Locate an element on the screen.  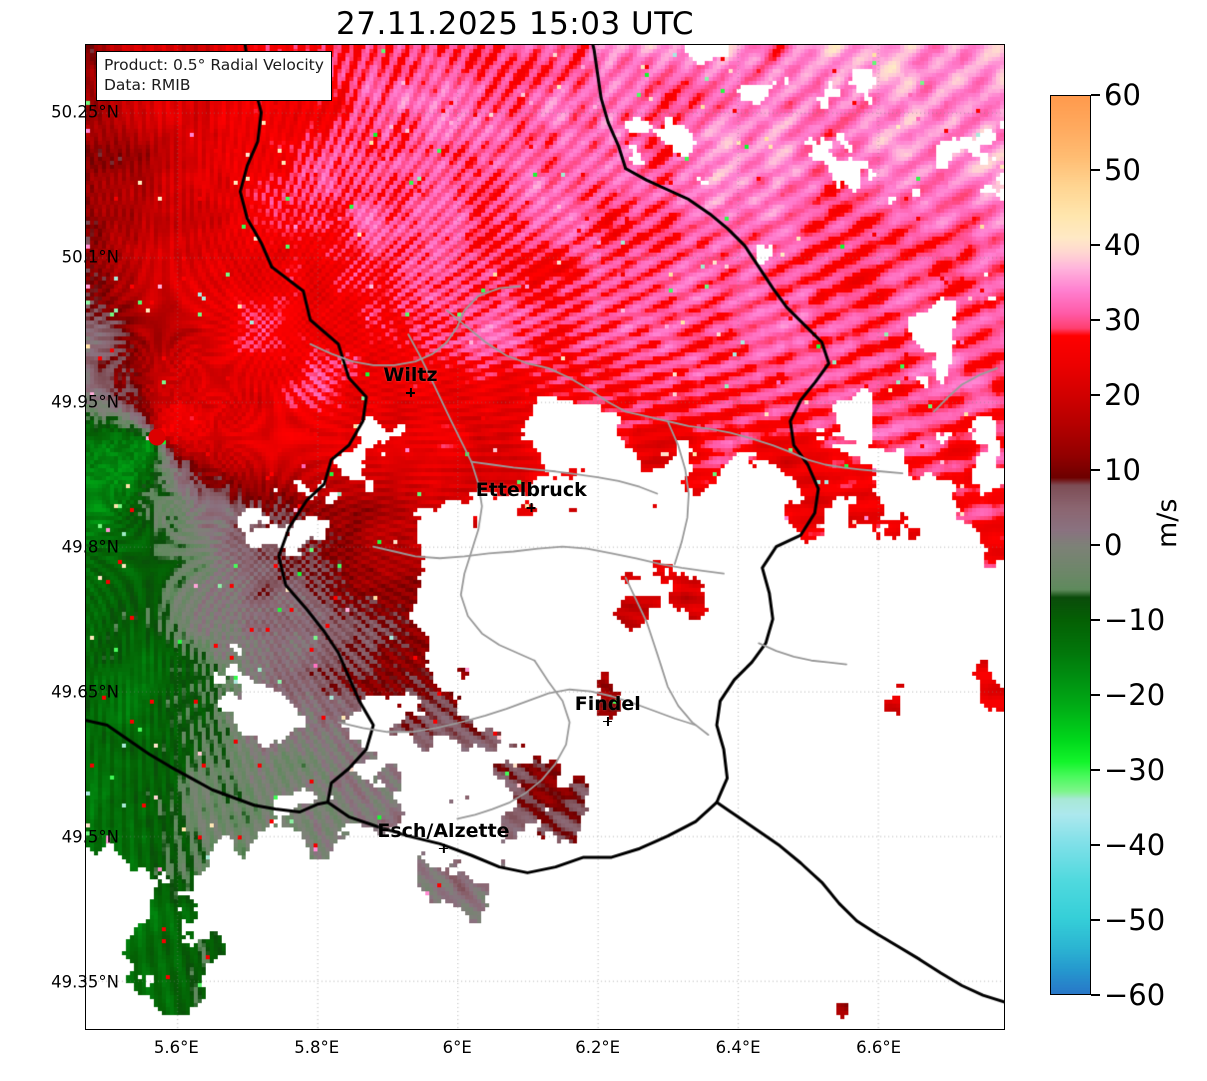
latitude-tick-label: 49.5°N is located at coordinates (90, 837).